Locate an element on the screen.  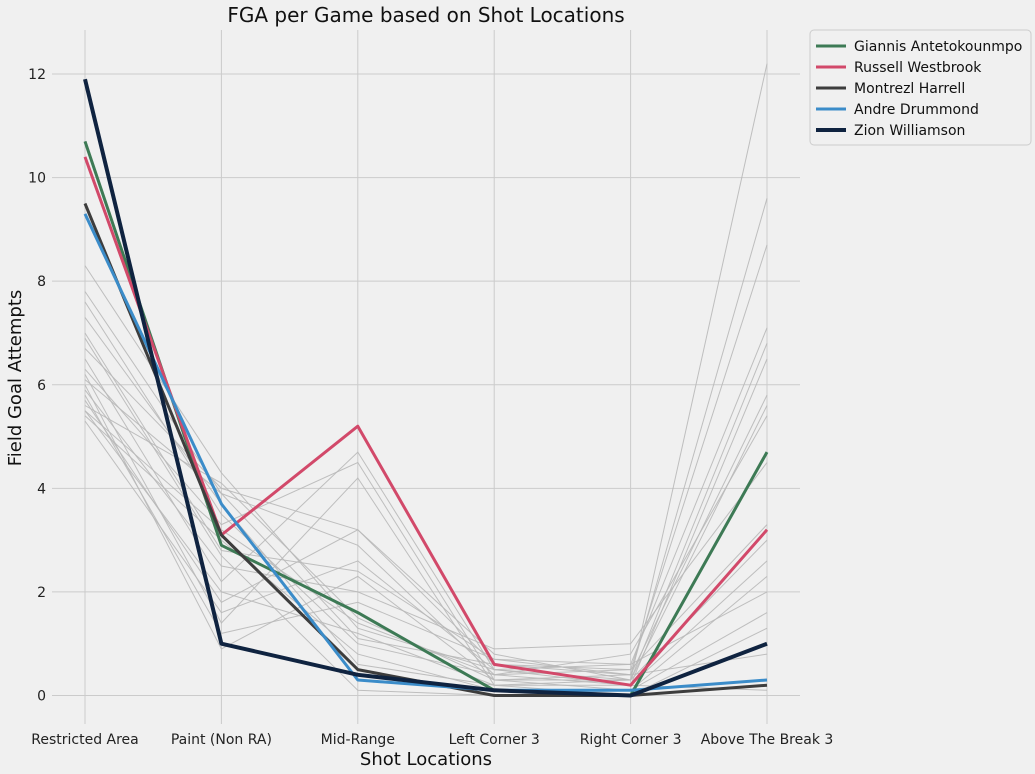
x-tick-label: Left Corner 3 is located at coordinates (494, 740).